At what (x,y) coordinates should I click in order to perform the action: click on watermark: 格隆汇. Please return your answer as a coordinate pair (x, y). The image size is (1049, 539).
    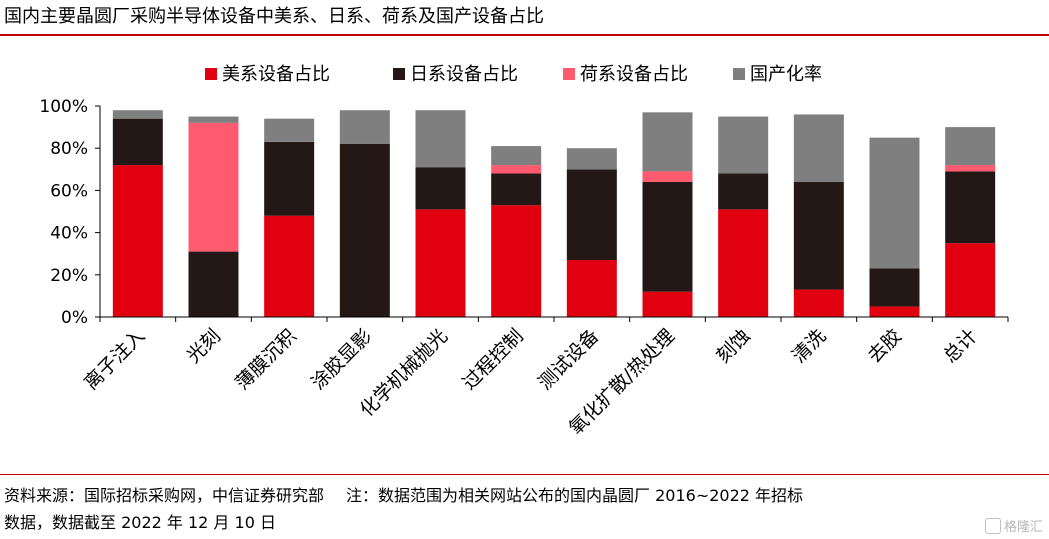
    Looking at the image, I should click on (1013, 525).